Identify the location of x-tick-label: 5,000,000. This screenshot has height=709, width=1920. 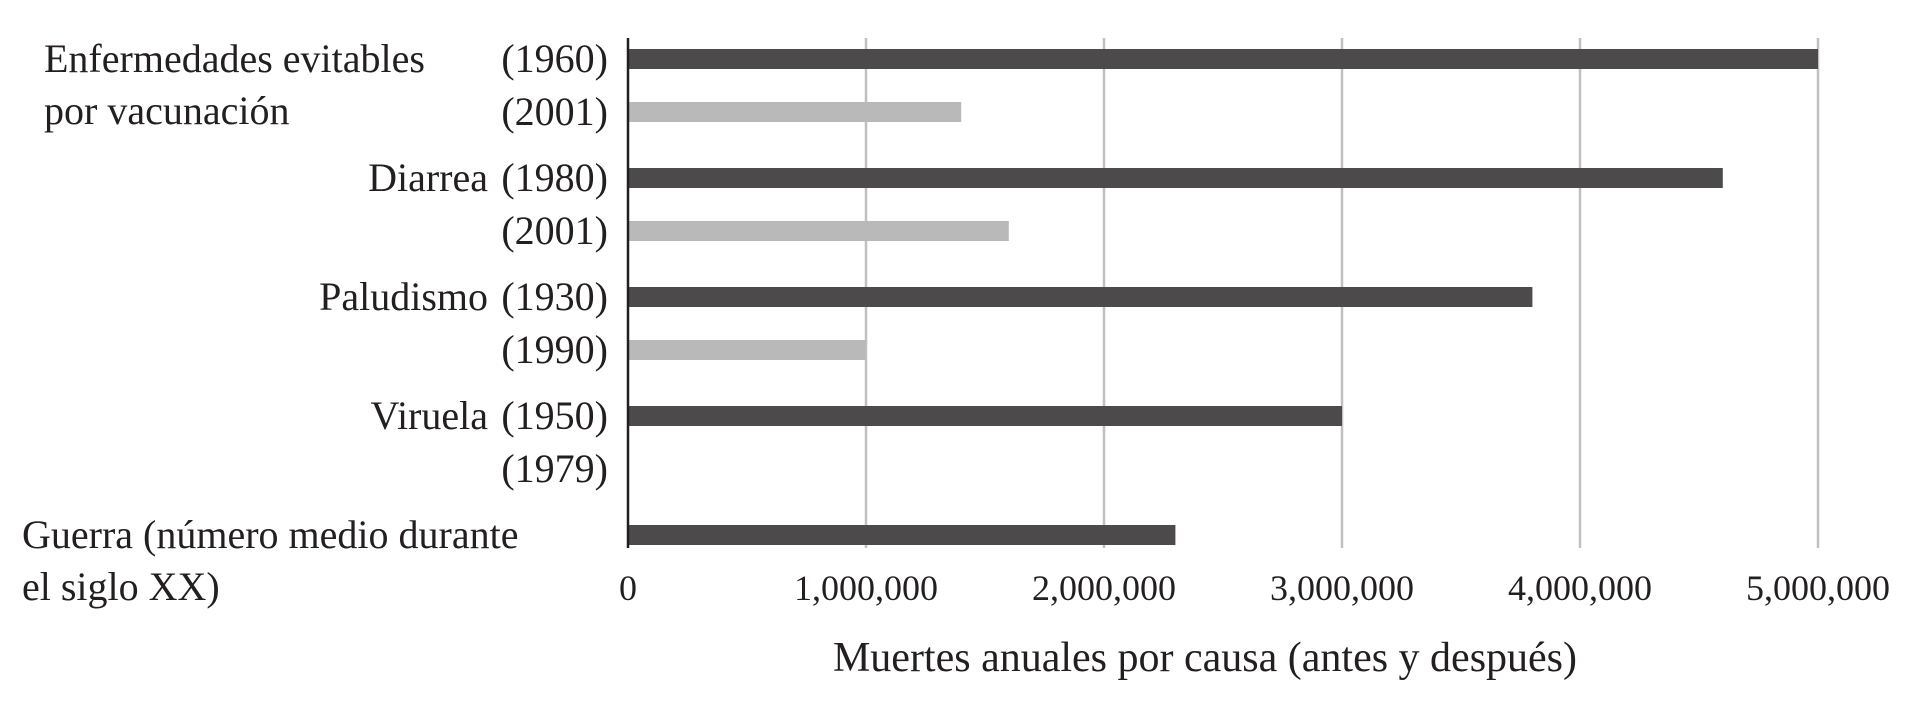
(1818, 588).